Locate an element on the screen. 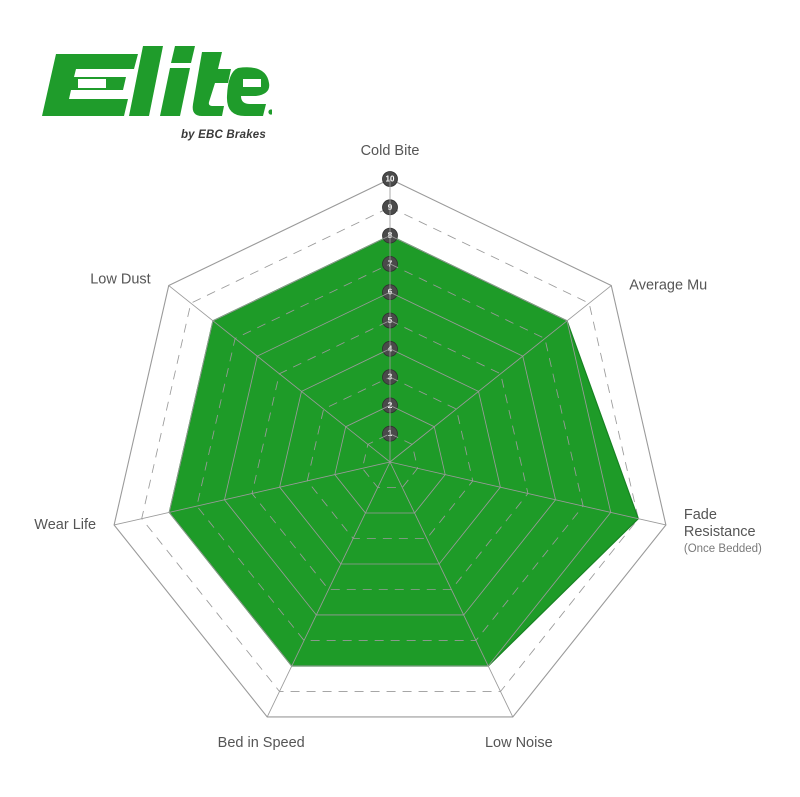 This screenshot has width=800, height=797. brand-logo: by EBC Brakes is located at coordinates (157, 90).